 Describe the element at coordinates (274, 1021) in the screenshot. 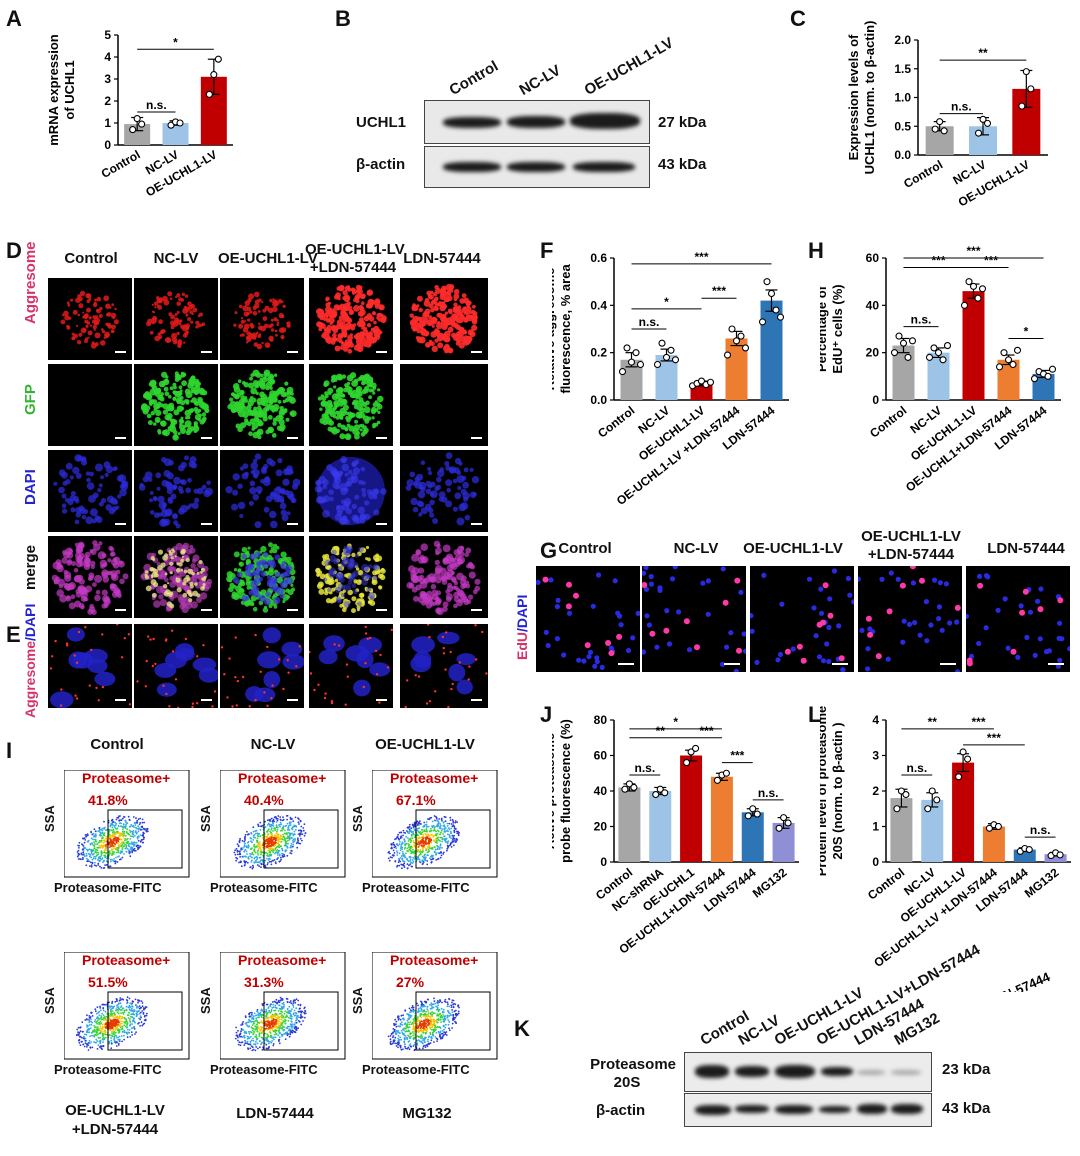

I see `facs-plot: Proteasome+ 31.3% SSA Proteasome-FITC` at that location.